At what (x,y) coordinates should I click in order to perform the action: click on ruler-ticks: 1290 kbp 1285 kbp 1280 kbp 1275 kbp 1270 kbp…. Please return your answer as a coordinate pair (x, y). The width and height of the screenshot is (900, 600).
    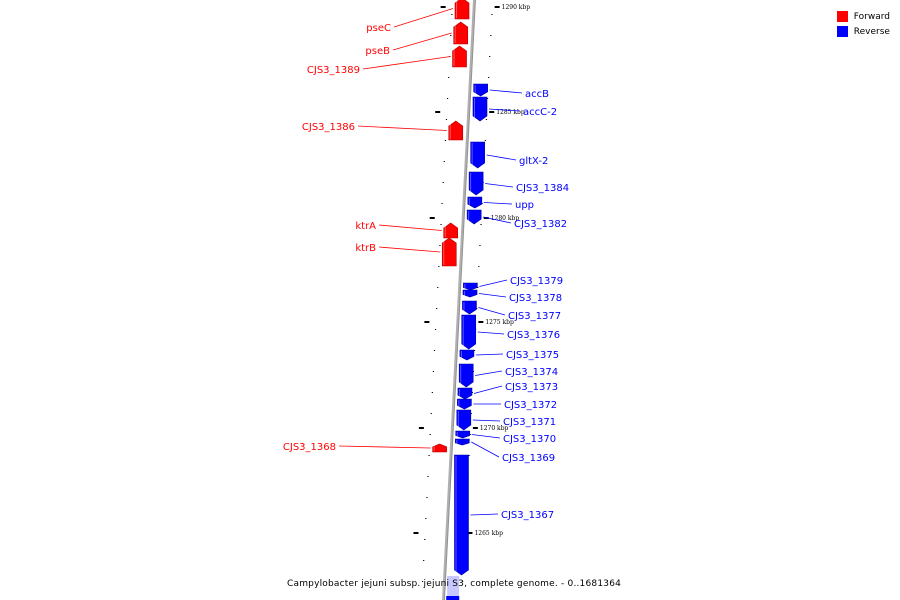
    Looking at the image, I should click on (472, 293).